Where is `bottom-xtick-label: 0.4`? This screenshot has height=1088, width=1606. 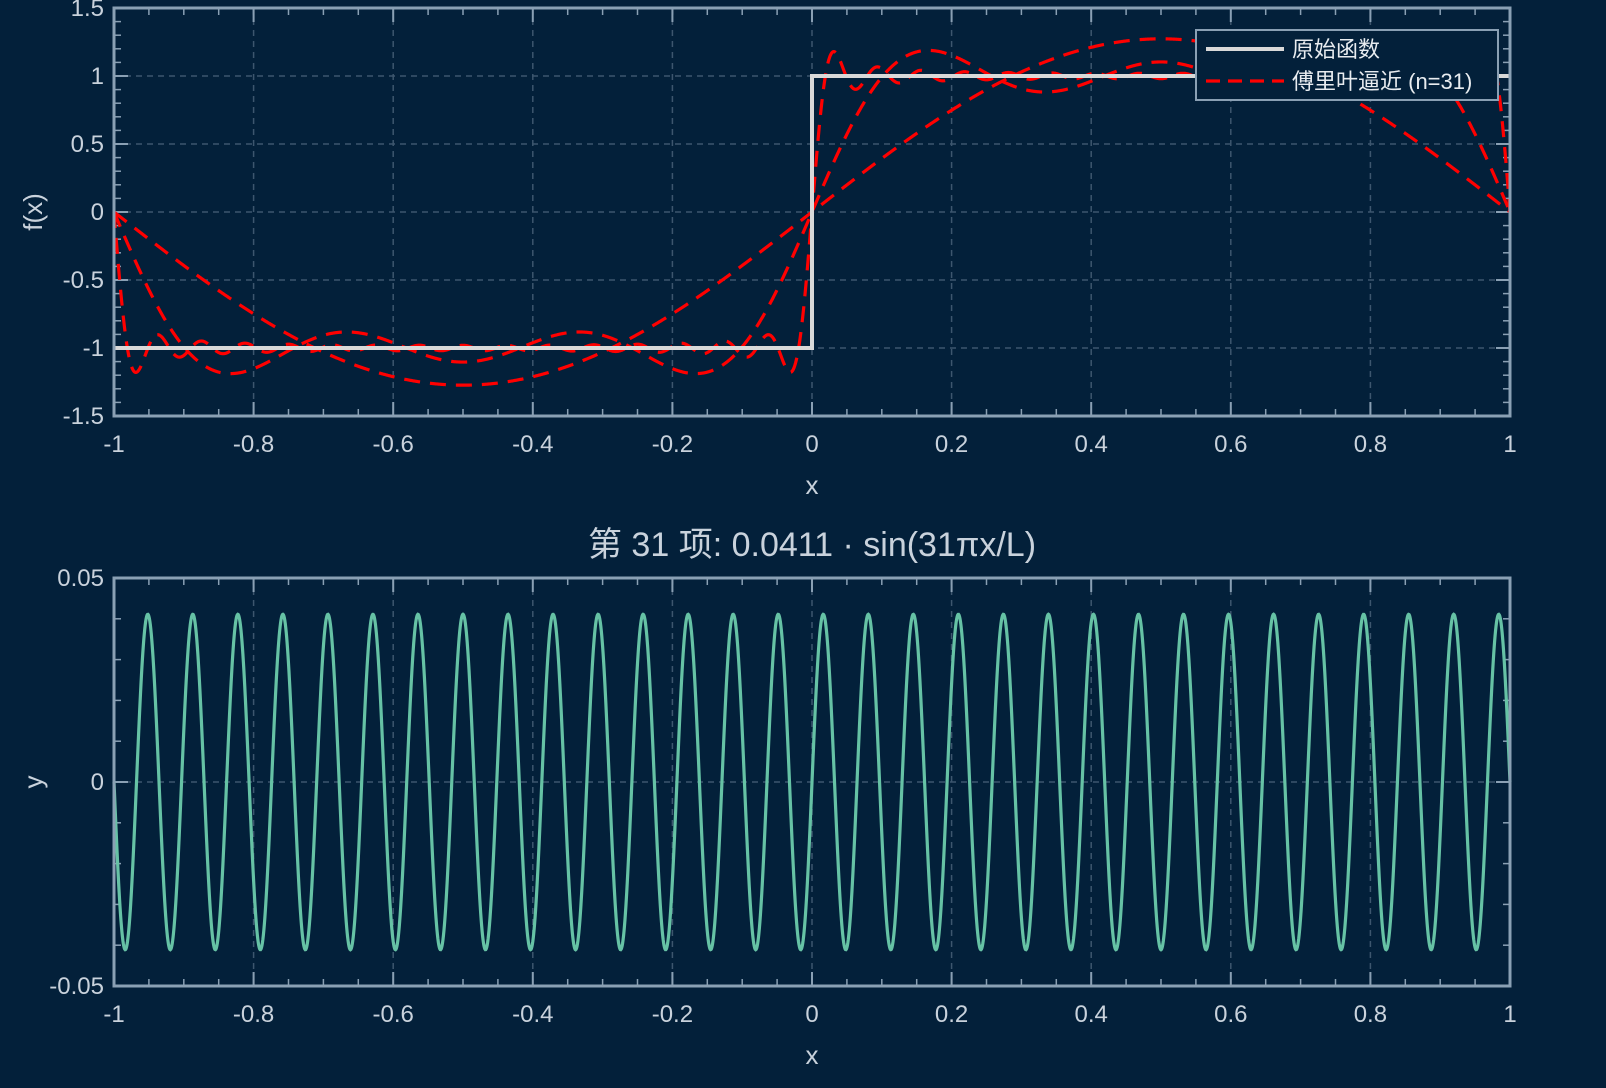
bottom-xtick-label: 0.4 is located at coordinates (1091, 1014).